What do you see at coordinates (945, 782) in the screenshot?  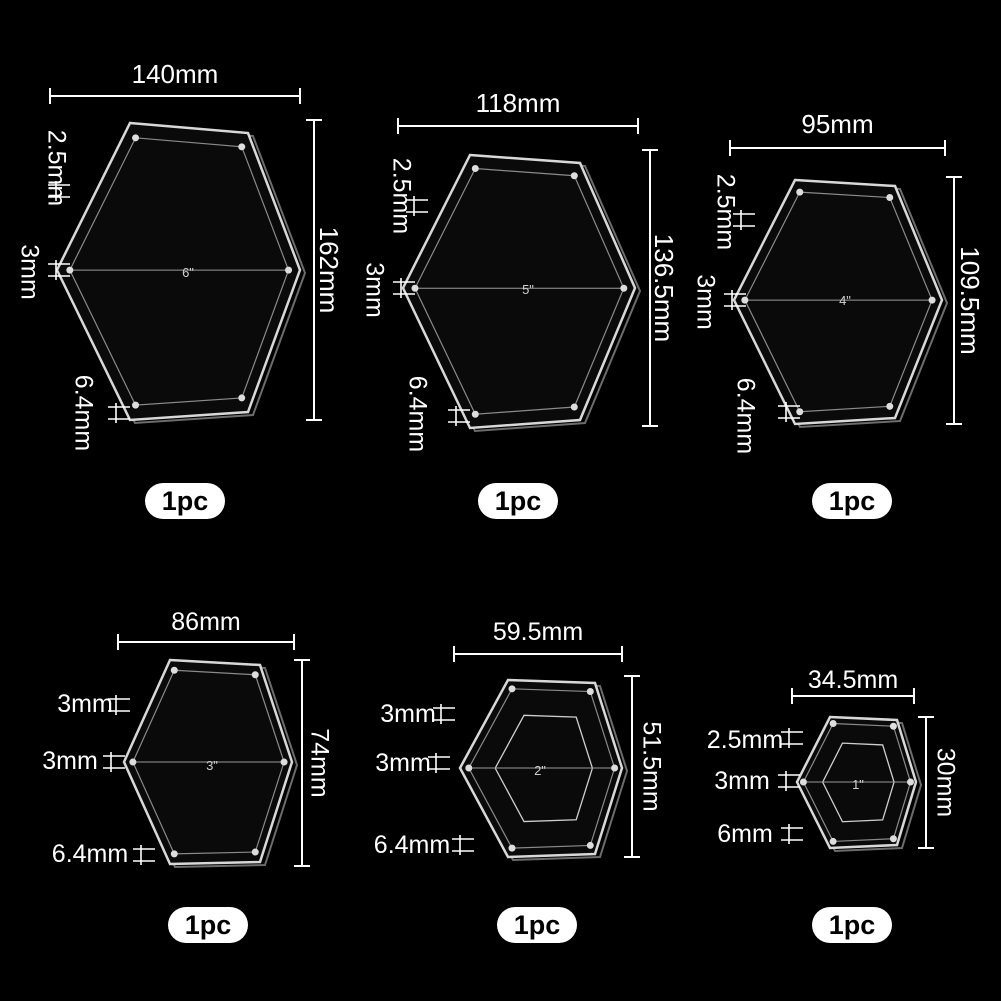 I see `height-label: 30mm` at bounding box center [945, 782].